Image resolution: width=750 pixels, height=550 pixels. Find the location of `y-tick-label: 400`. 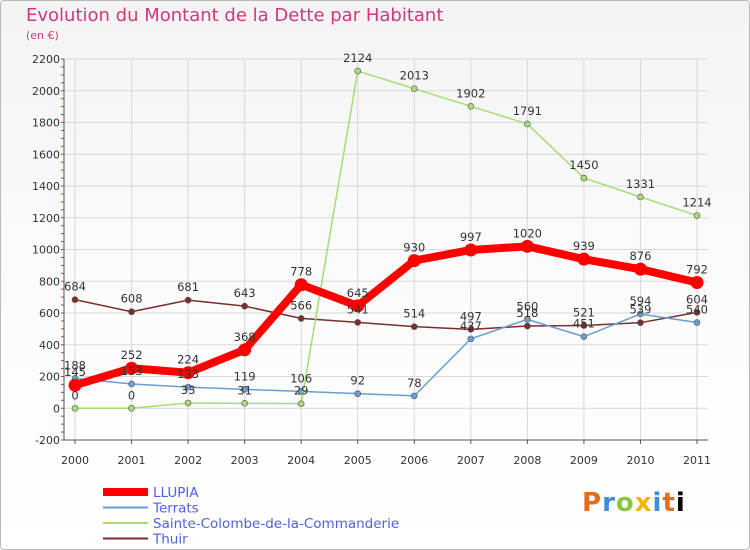

y-tick-label: 400 is located at coordinates (49, 345).